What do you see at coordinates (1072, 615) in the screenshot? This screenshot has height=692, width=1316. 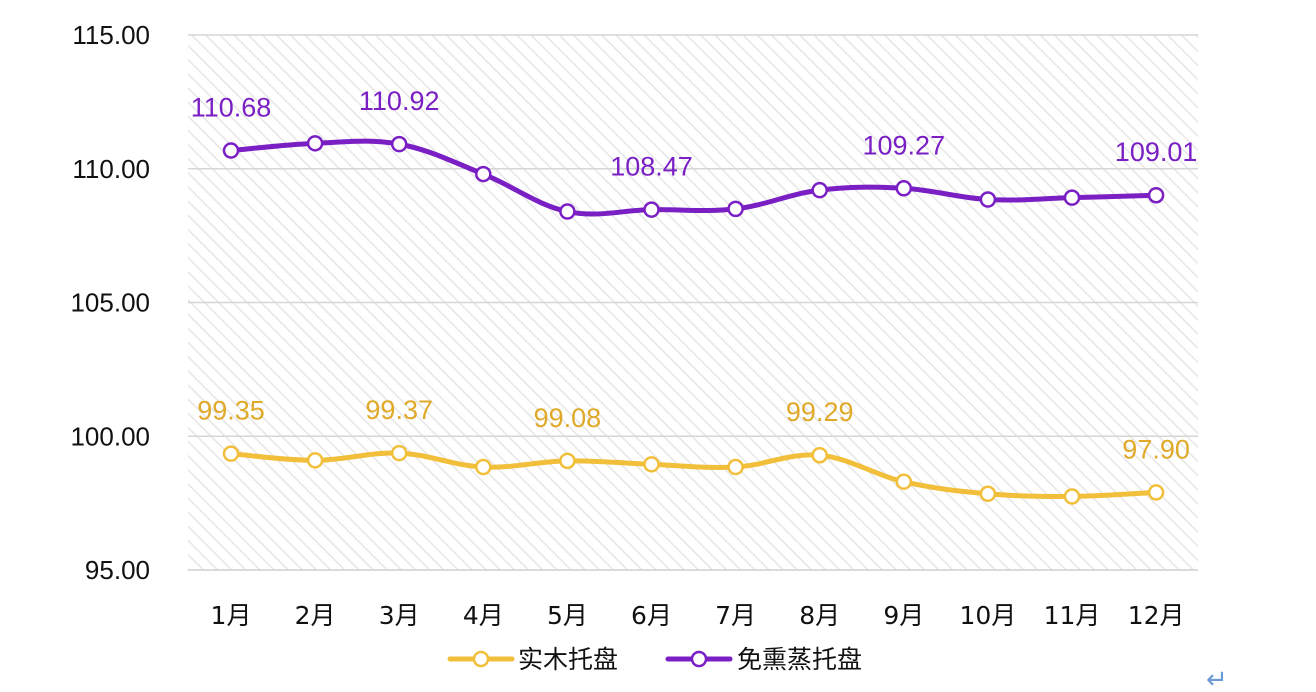 I see `x-tick-label: 11月` at bounding box center [1072, 615].